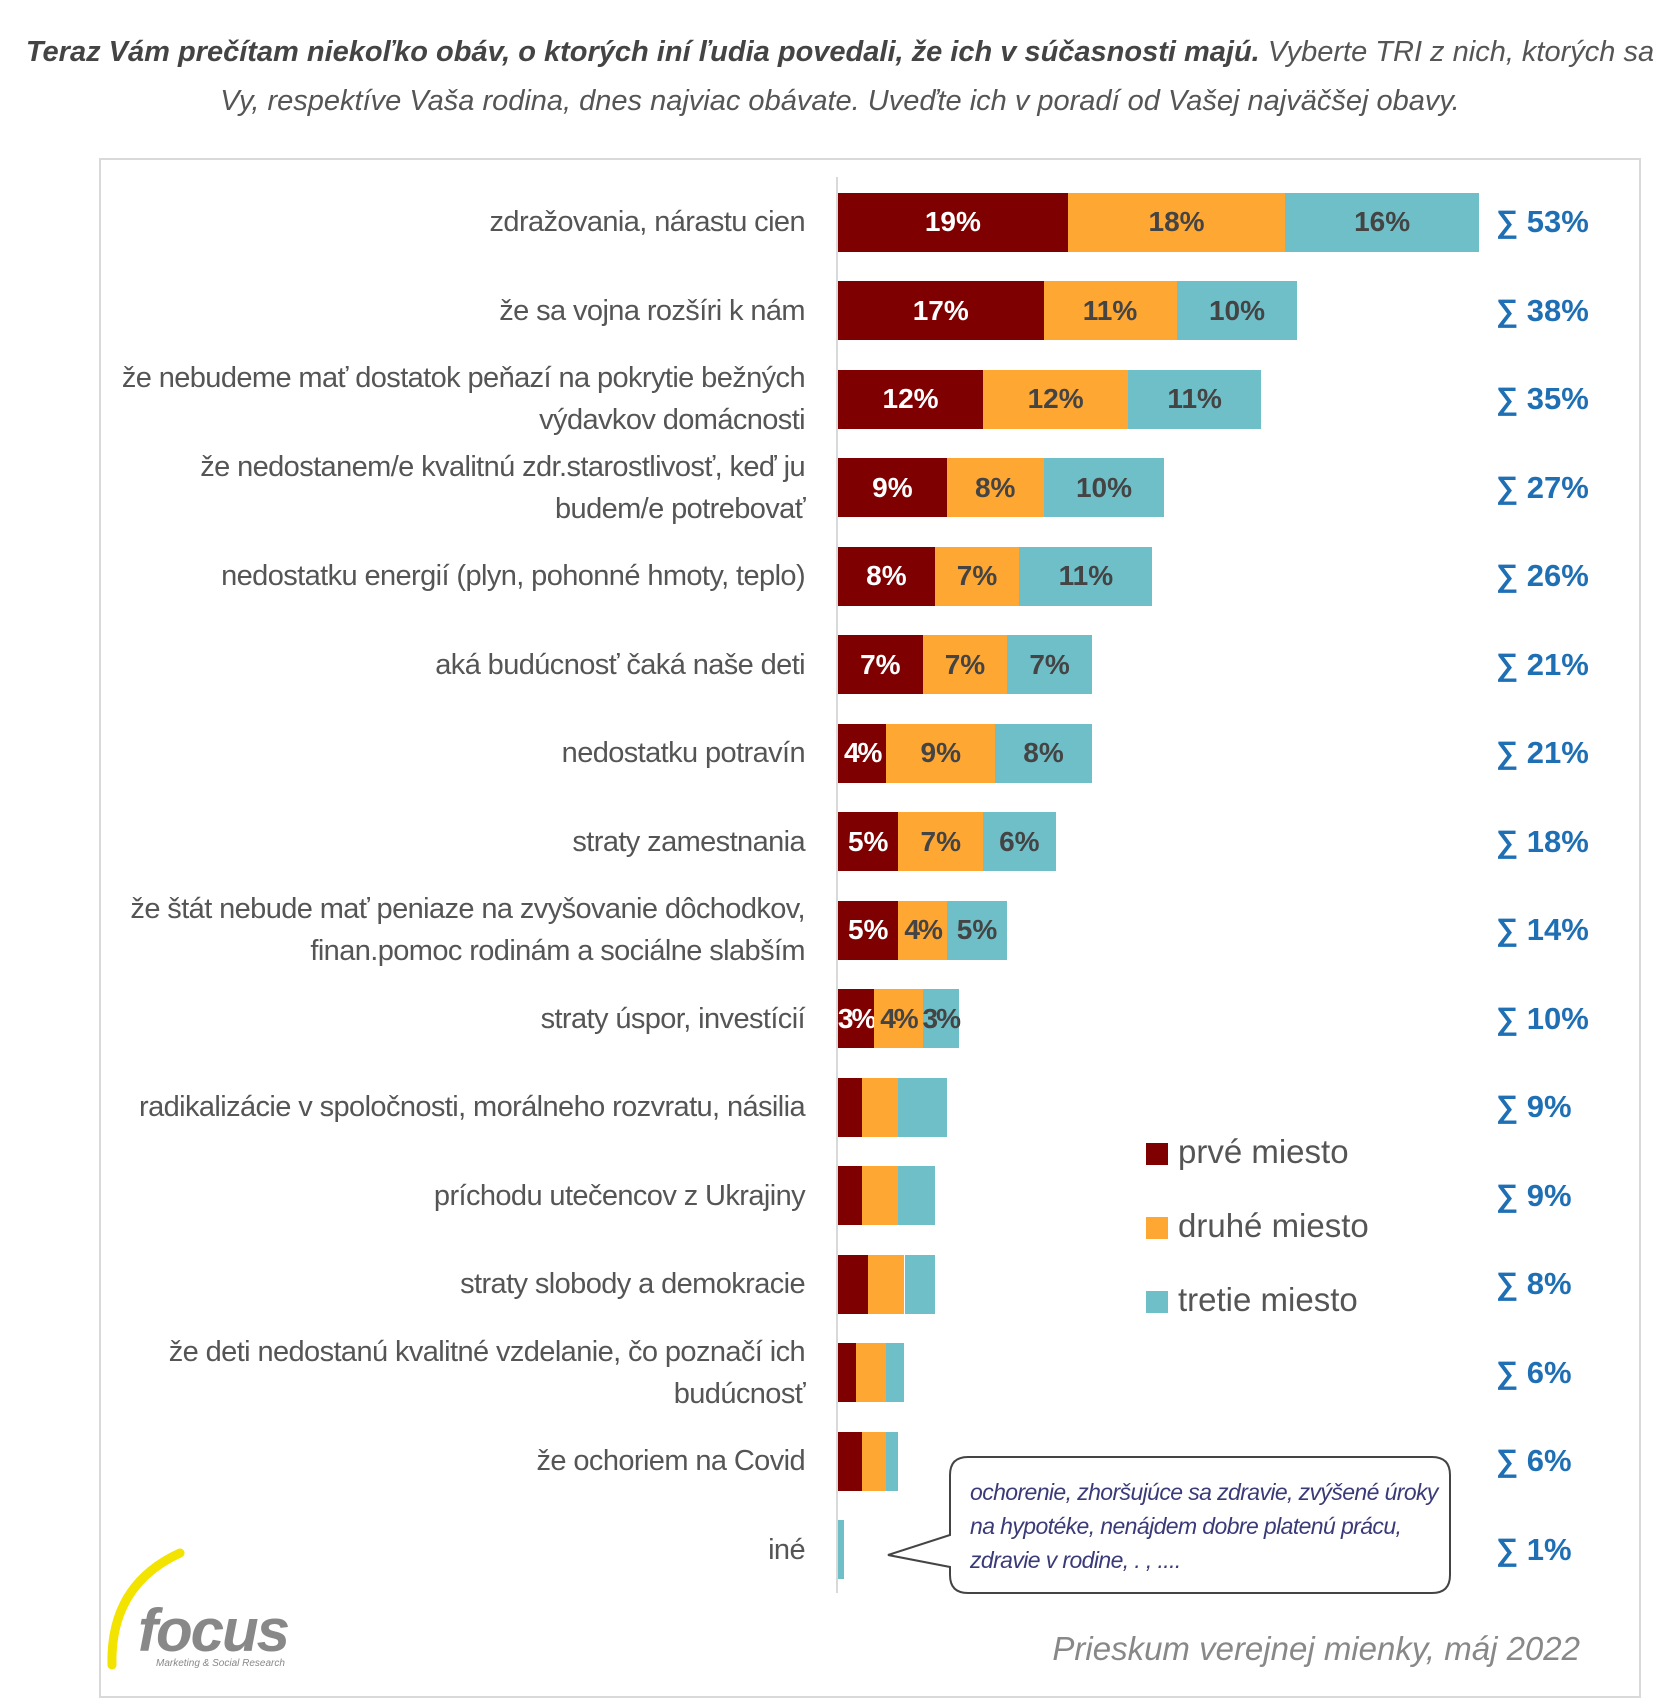 This screenshot has width=1680, height=1698. I want to click on total-label: ∑ 9%, so click(1534, 1106).